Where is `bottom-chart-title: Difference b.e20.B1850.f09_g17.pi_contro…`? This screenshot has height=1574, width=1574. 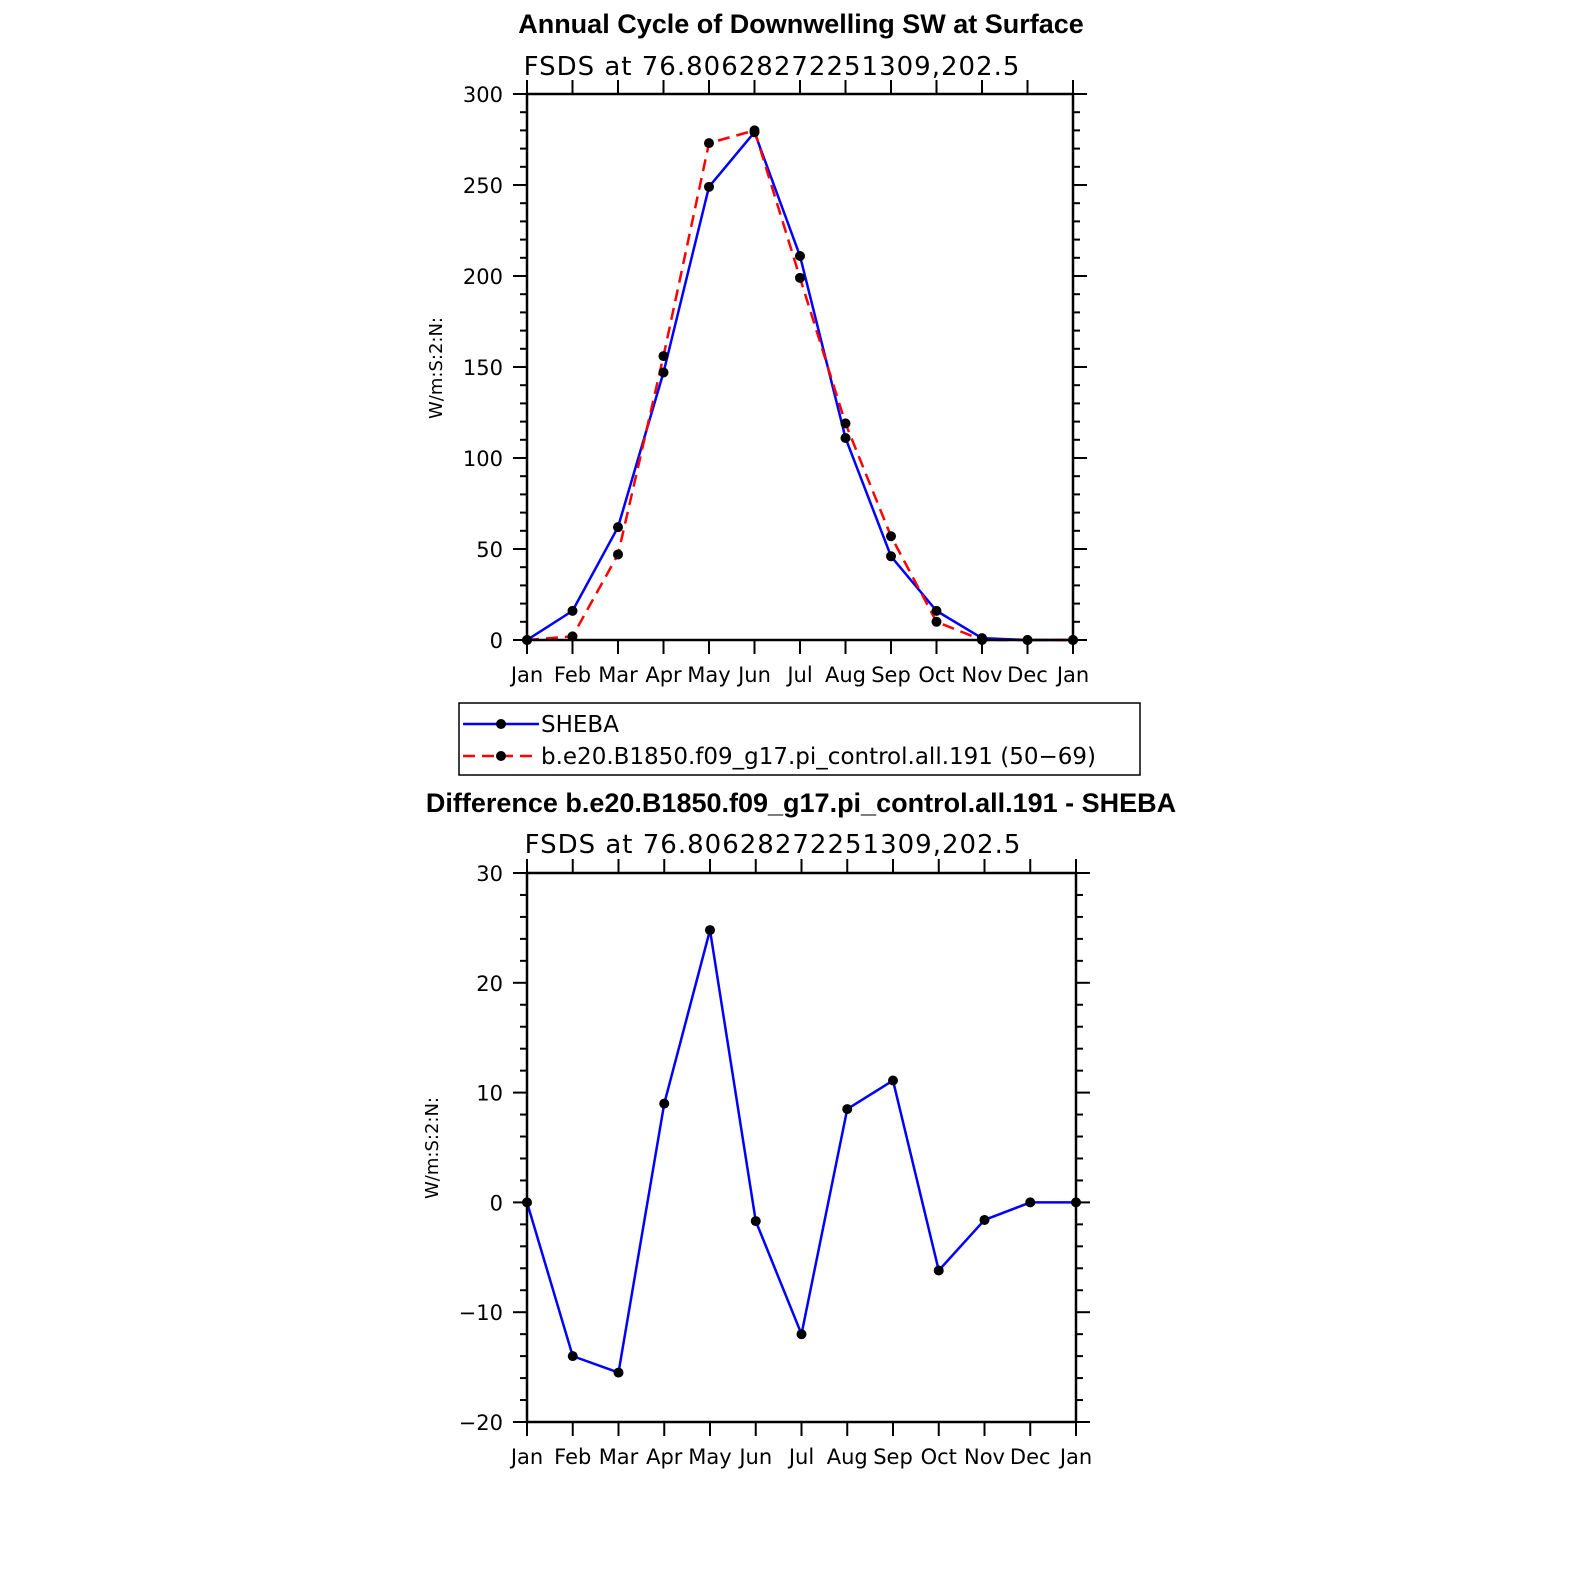 bottom-chart-title: Difference b.e20.B1850.f09_g17.pi_contro… is located at coordinates (801, 803).